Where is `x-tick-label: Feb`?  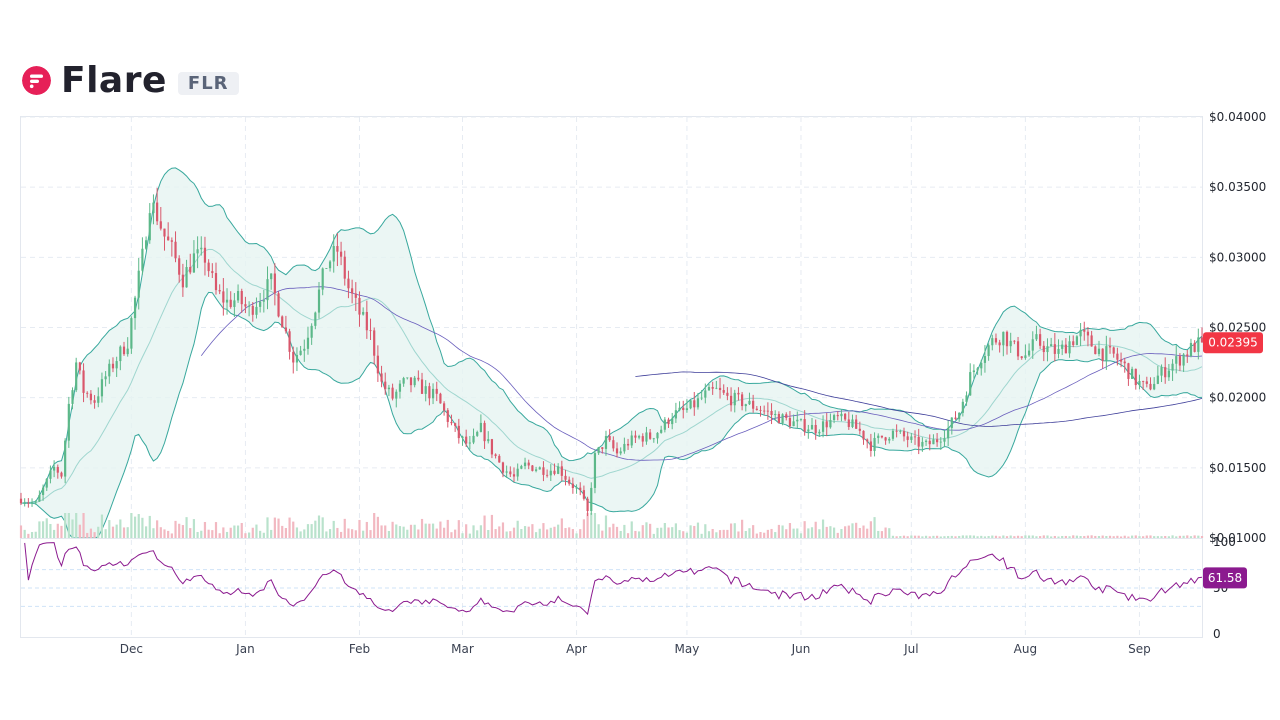 x-tick-label: Feb is located at coordinates (359, 649).